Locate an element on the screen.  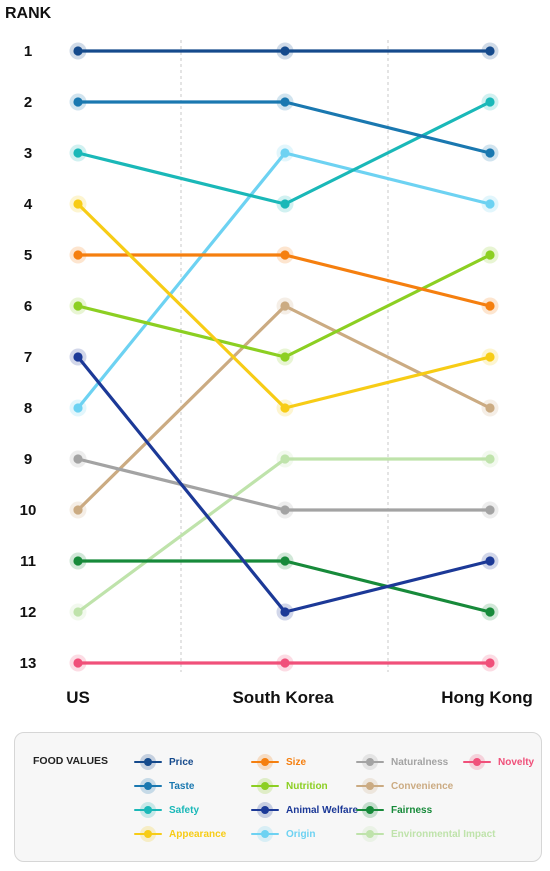
rank-label: 1 is located at coordinates (28, 51).